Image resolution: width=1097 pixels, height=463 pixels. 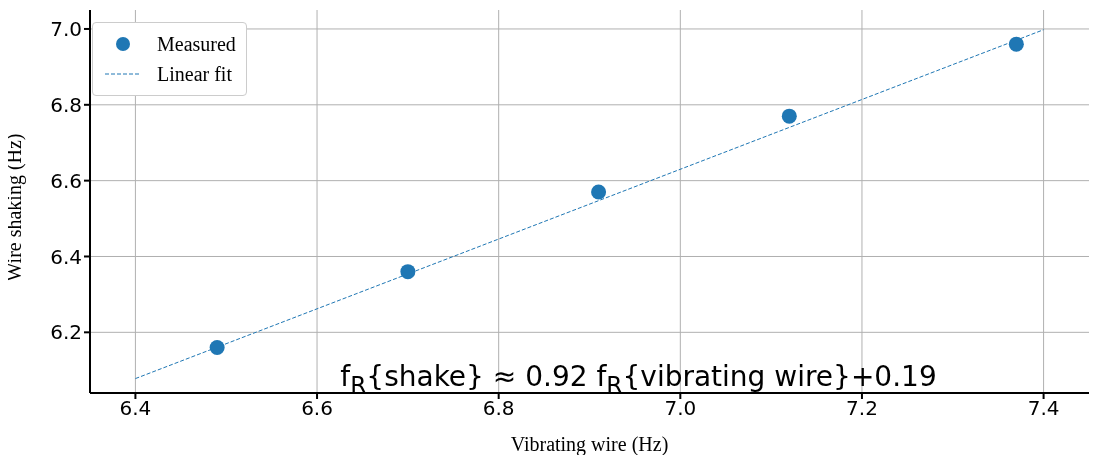 What do you see at coordinates (15, 207) in the screenshot?
I see `y-axis-title: Wire shaking (Hz)` at bounding box center [15, 207].